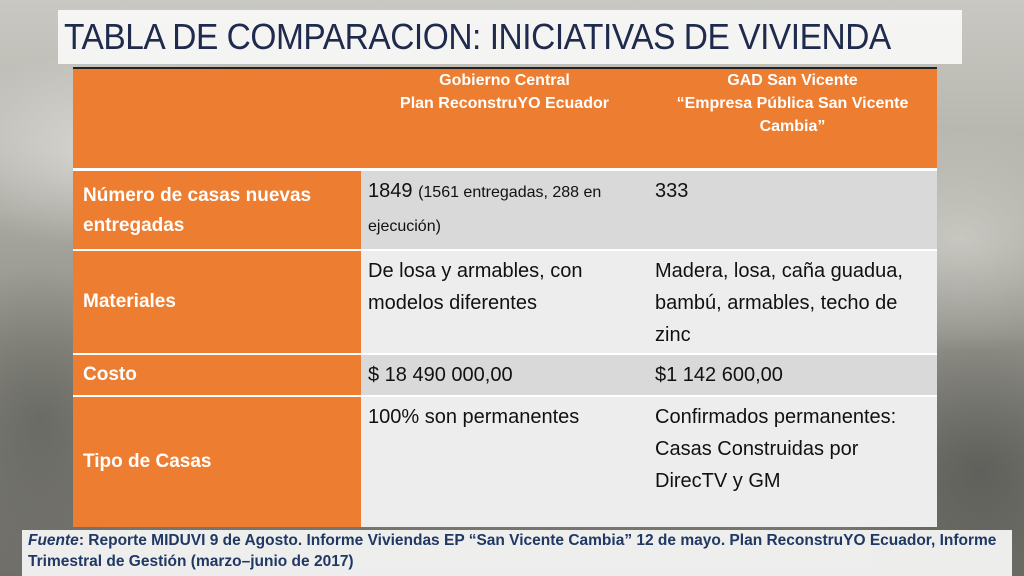 The width and height of the screenshot is (1024, 576). I want to click on cell-casas-gobierno: 1849 (1561 entregadas, 288 en ejecución), so click(504, 209).